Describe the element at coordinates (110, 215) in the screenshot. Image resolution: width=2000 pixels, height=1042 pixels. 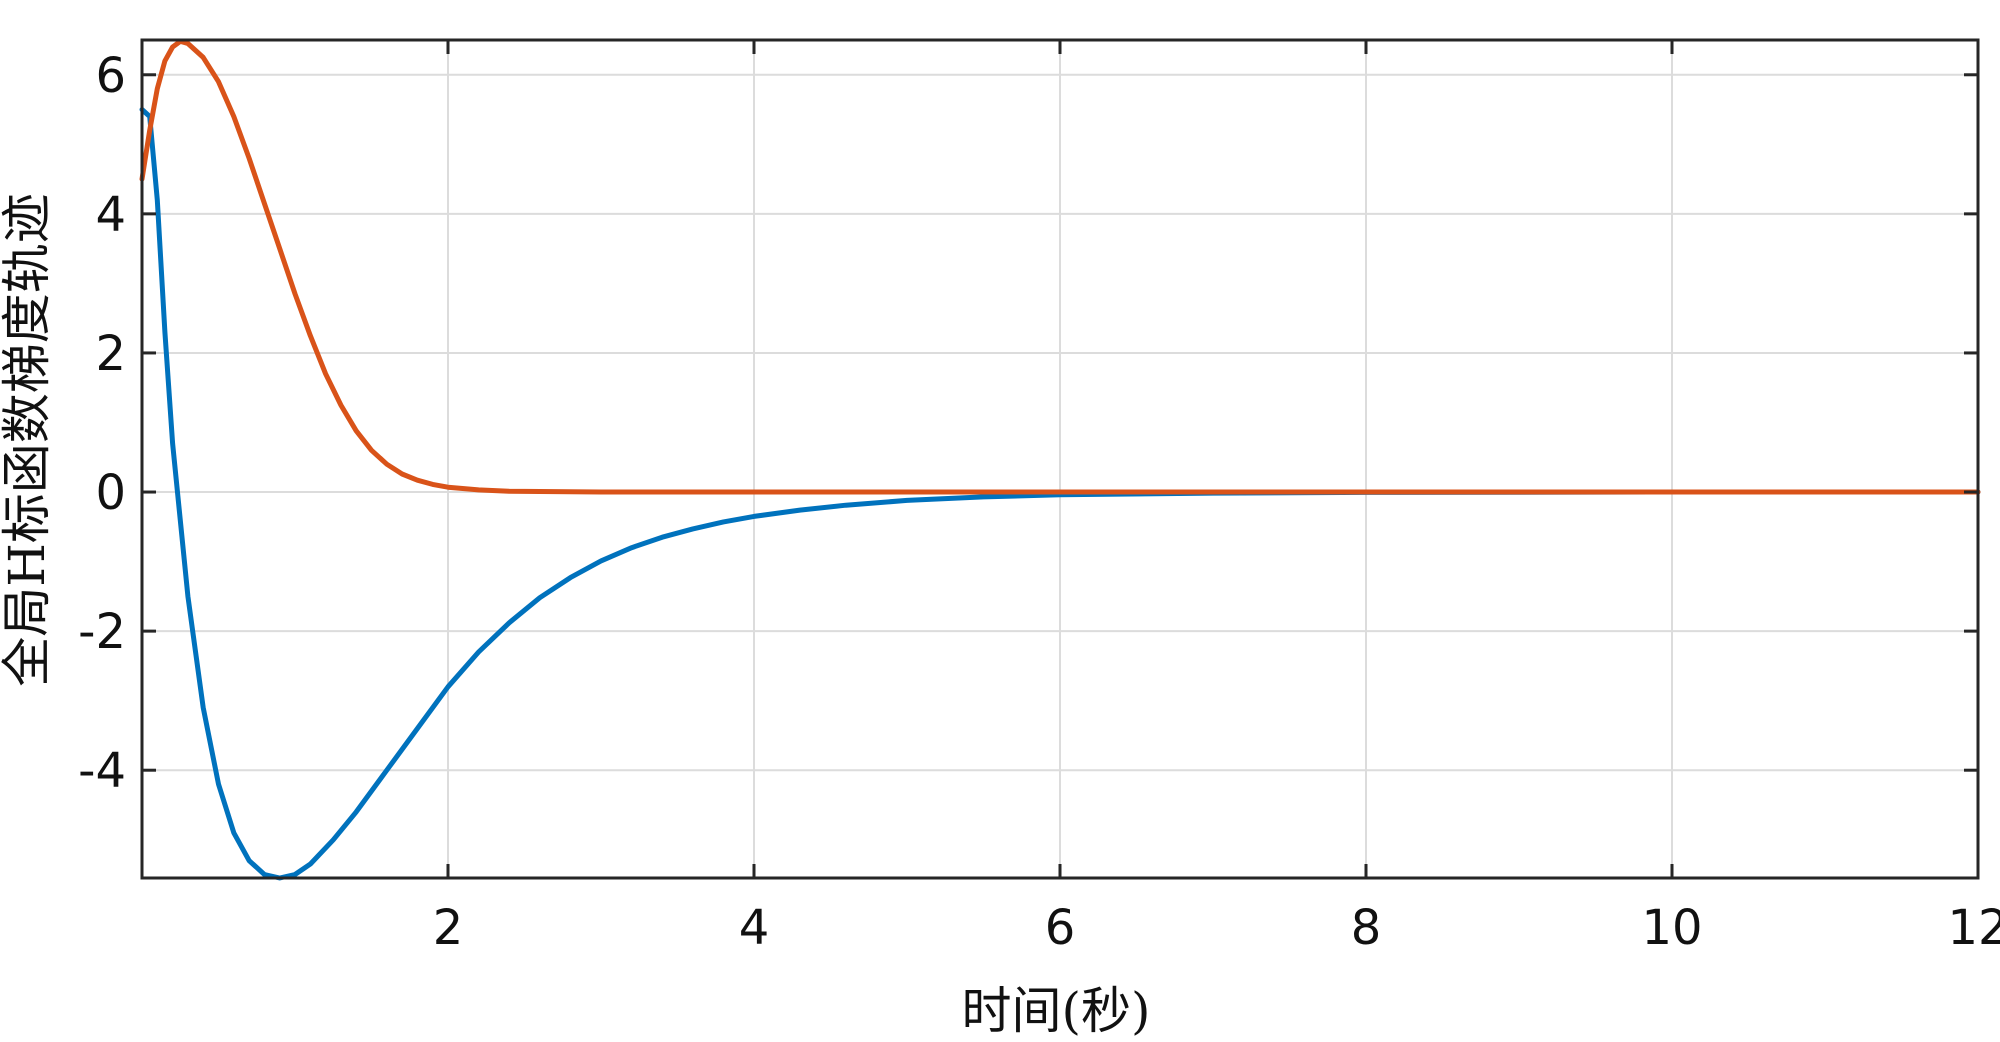
I see `y-tick-label: 4` at that location.